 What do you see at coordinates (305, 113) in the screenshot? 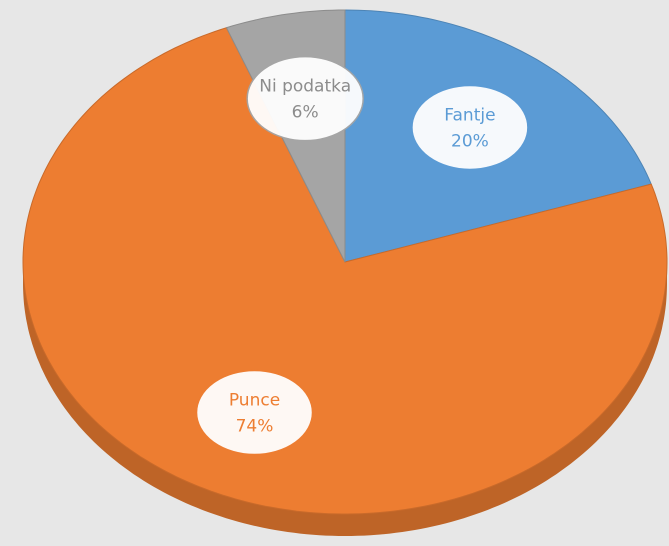
I see `value-label: 6%` at bounding box center [305, 113].